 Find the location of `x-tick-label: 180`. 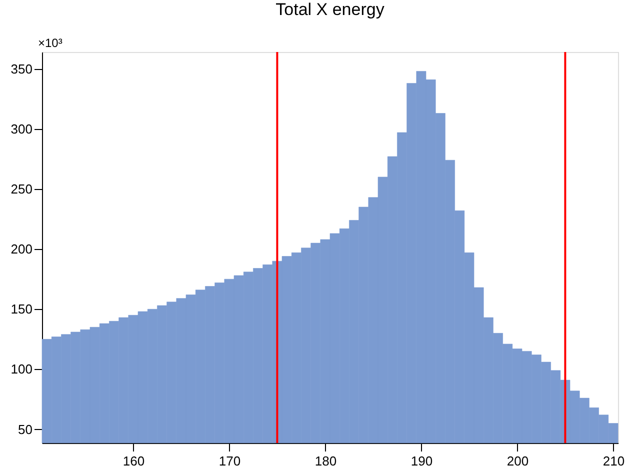

x-tick-label: 180 is located at coordinates (325, 460).